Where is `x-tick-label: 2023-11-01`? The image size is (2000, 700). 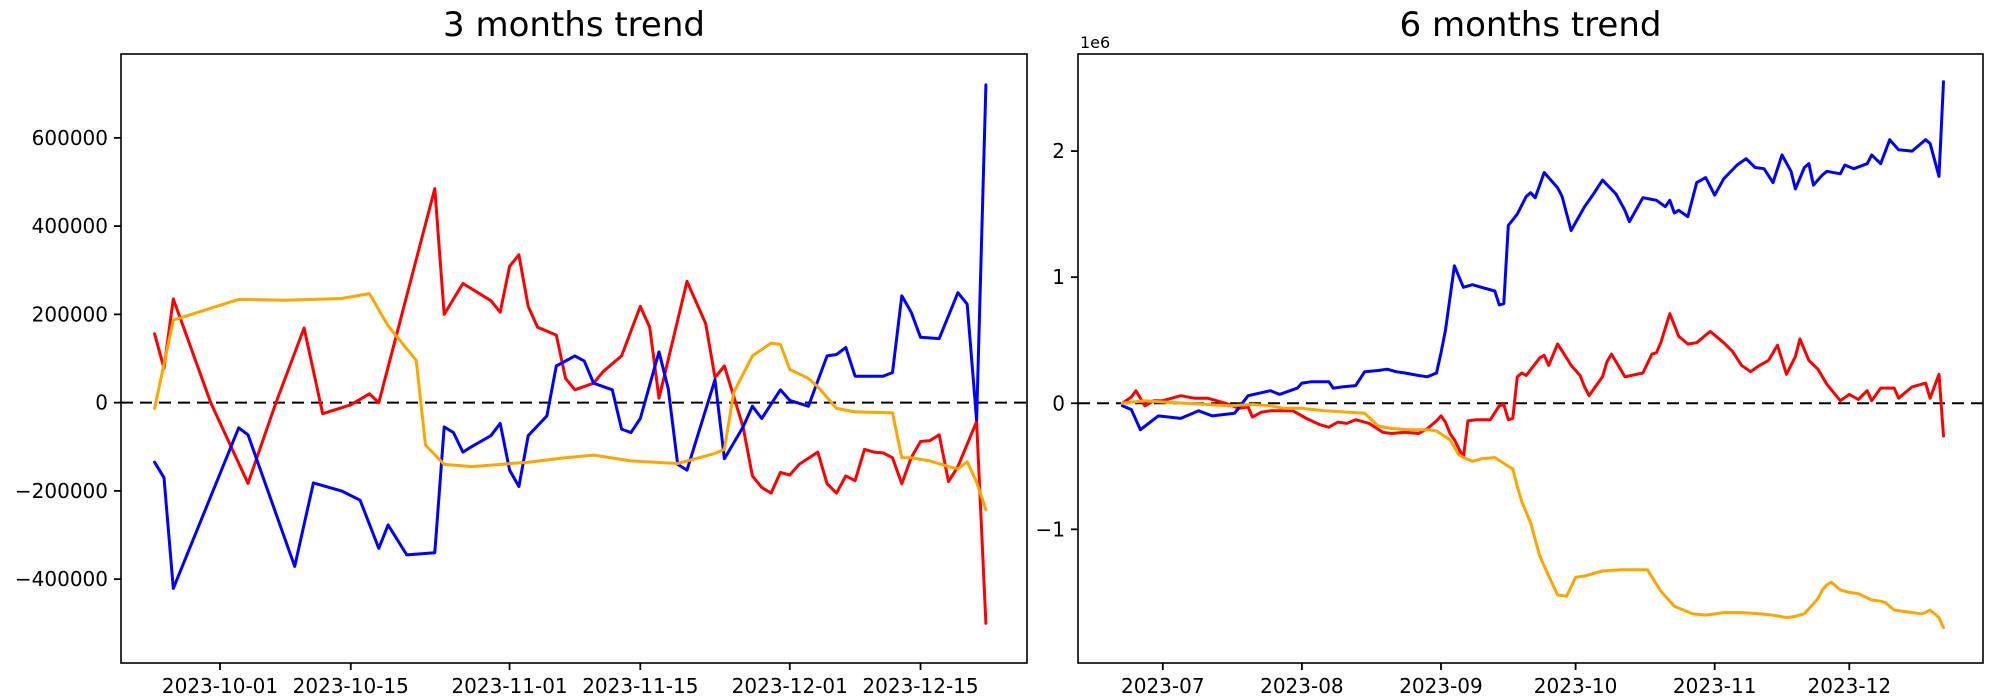 x-tick-label: 2023-11-01 is located at coordinates (509, 686).